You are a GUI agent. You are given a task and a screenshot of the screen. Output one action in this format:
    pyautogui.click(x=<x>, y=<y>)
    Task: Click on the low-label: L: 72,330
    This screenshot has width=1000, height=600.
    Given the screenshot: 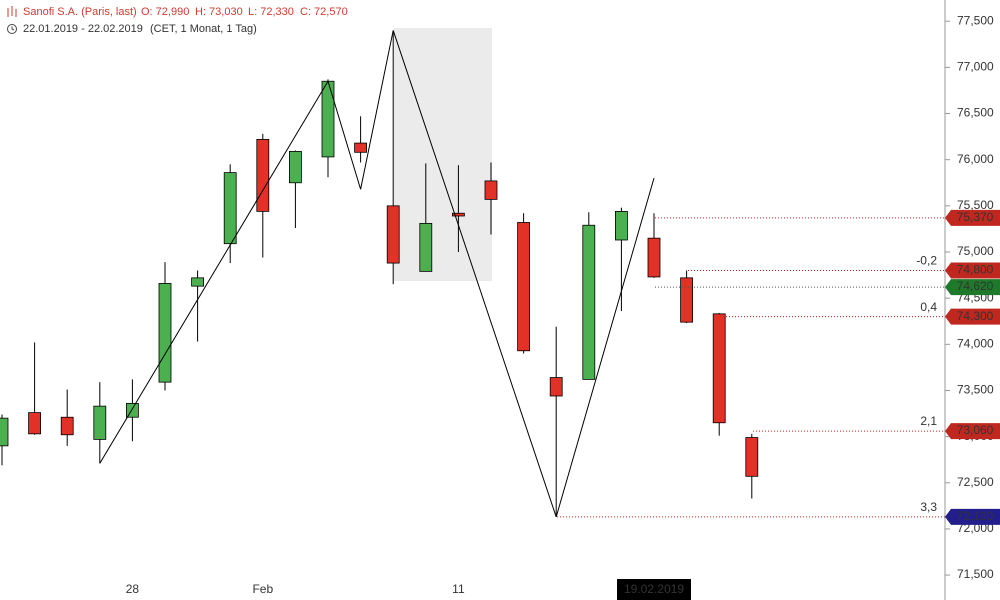 What is the action you would take?
    pyautogui.click(x=271, y=12)
    